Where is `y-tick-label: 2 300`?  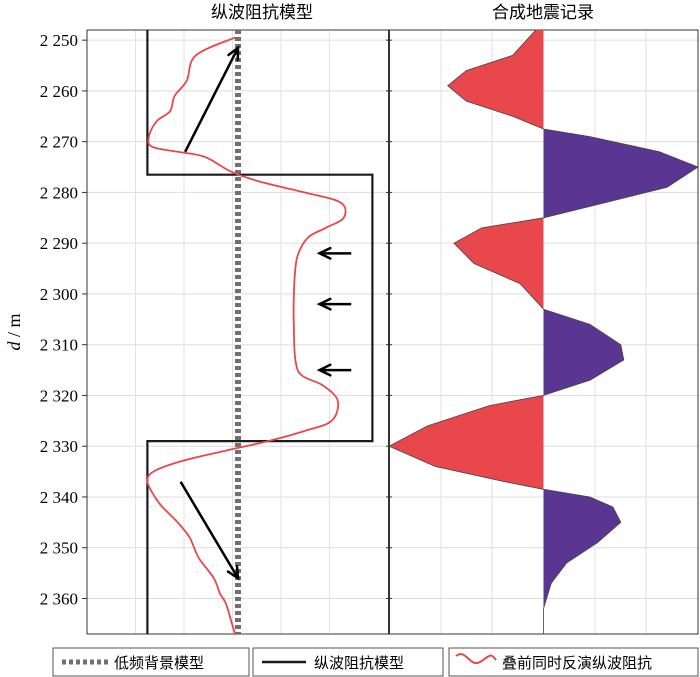
y-tick-label: 2 300 is located at coordinates (59, 294).